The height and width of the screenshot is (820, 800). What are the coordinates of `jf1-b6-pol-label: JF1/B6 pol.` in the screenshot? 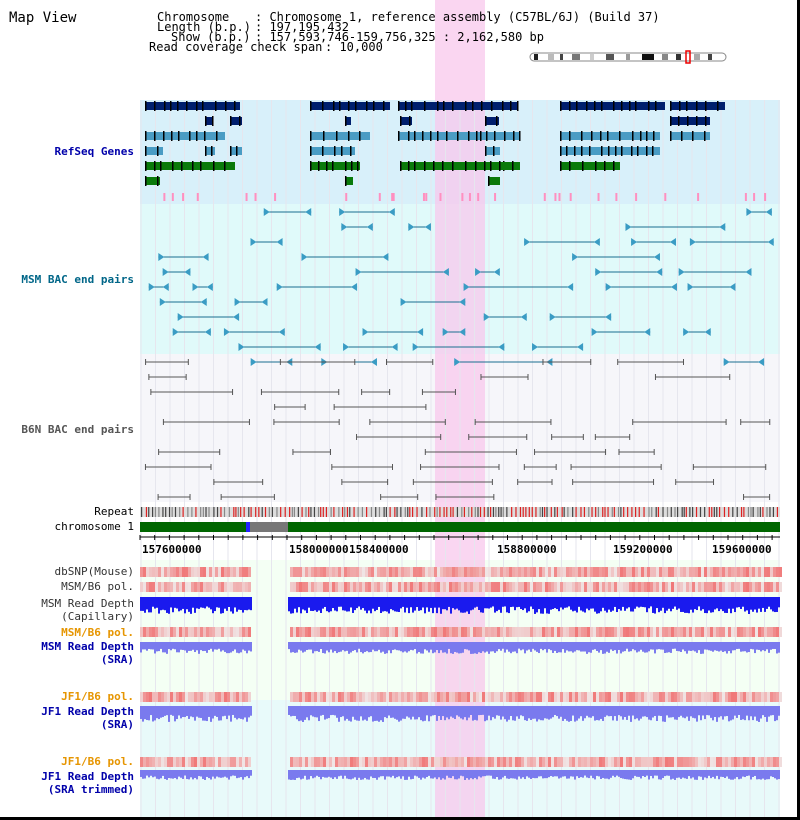 It's located at (97, 696).